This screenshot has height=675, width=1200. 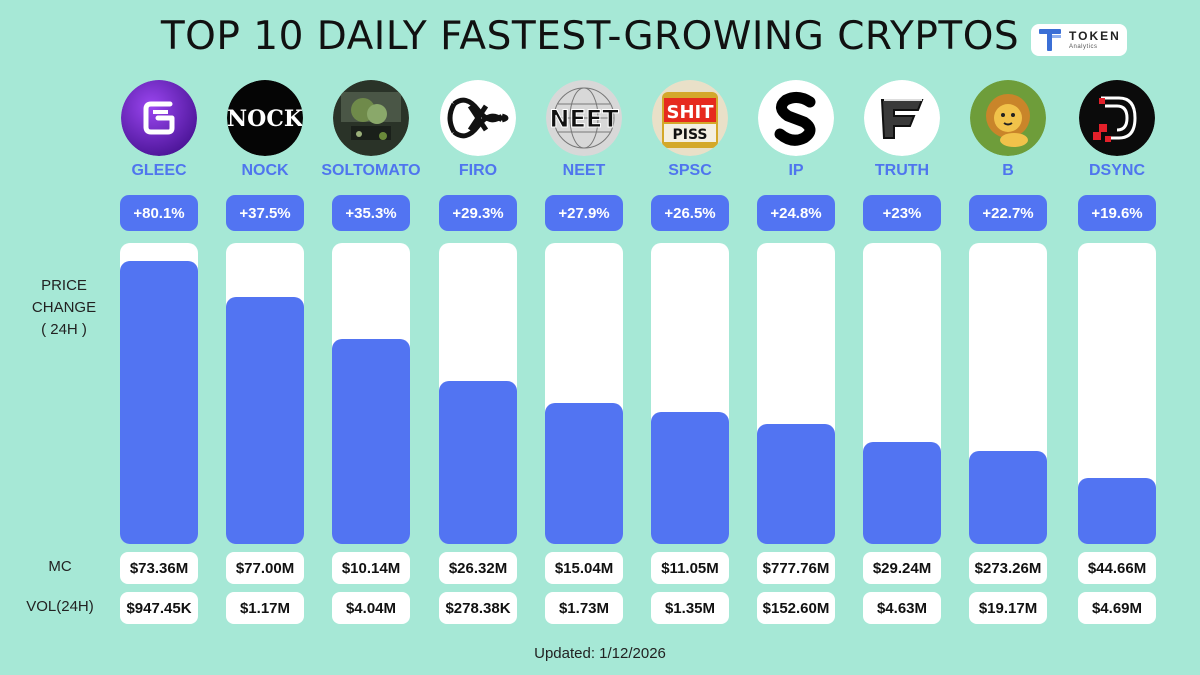 I want to click on percent-change-badge: +19.6%, so click(x=1117, y=213).